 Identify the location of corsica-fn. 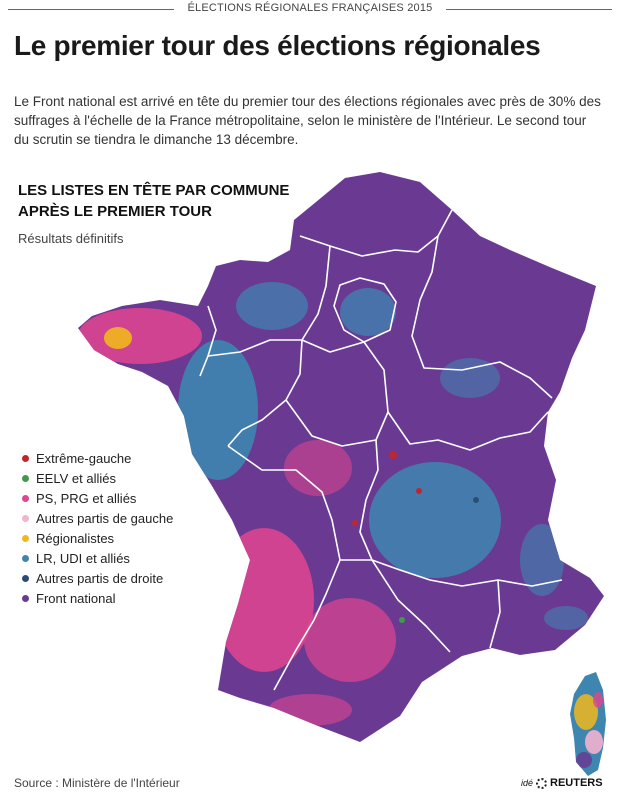
(584, 760).